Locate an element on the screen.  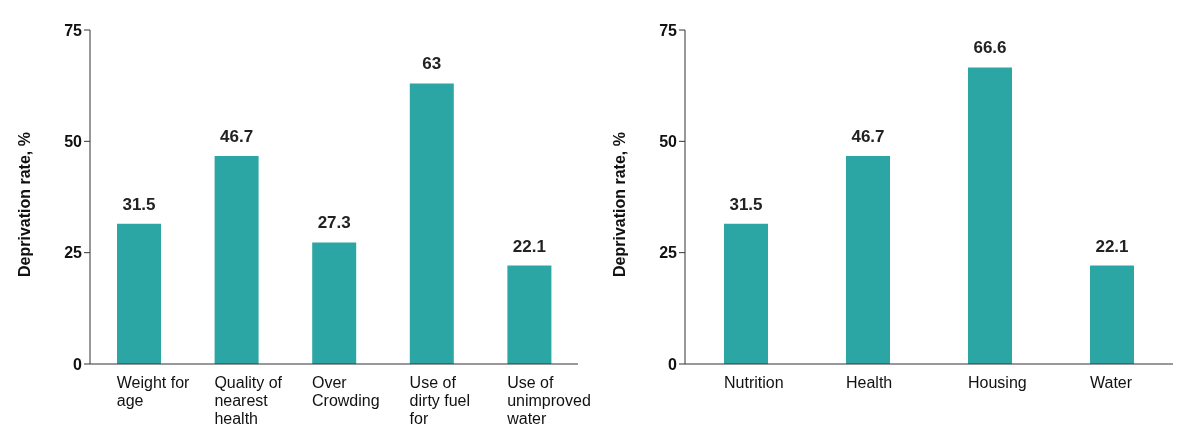
x-tick-label: Over Crowding is located at coordinates (346, 391).